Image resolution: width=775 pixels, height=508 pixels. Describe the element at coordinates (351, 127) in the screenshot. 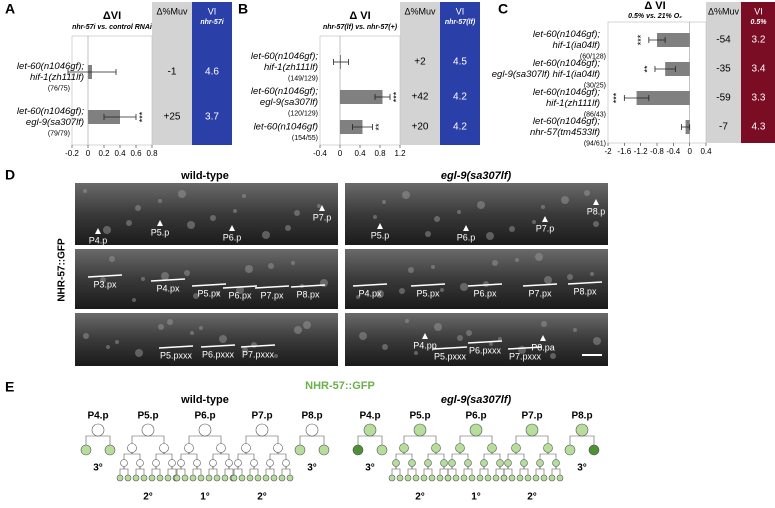

I see `bar` at that location.